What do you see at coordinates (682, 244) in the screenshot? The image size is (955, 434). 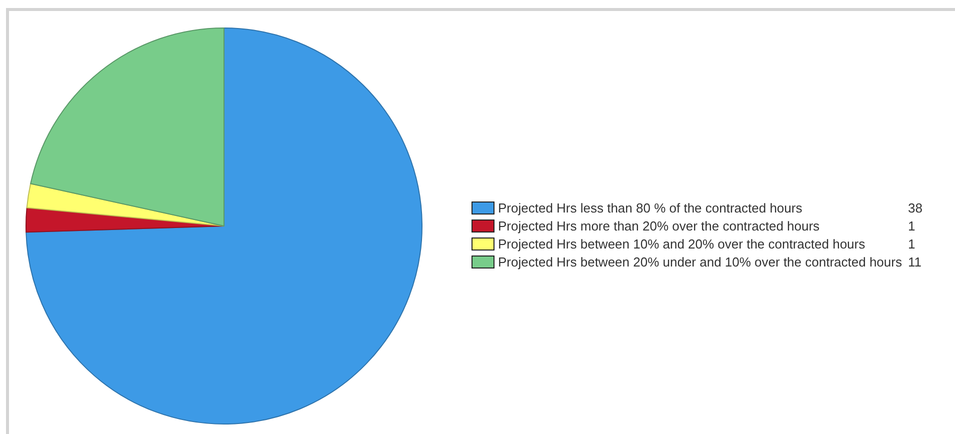 I see `legend-label: Projected Hrs between 10% and 20% over the contracted hours` at bounding box center [682, 244].